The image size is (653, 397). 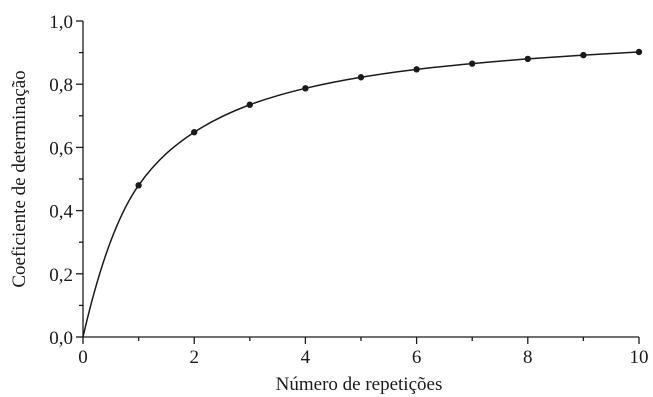 What do you see at coordinates (639, 357) in the screenshot?
I see `x-tick-label: 10` at bounding box center [639, 357].